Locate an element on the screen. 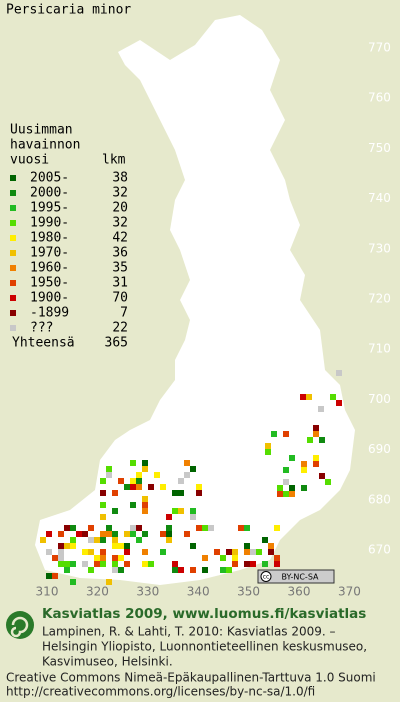 The image size is (400, 702). grid-label-x: 330 is located at coordinates (147, 592).